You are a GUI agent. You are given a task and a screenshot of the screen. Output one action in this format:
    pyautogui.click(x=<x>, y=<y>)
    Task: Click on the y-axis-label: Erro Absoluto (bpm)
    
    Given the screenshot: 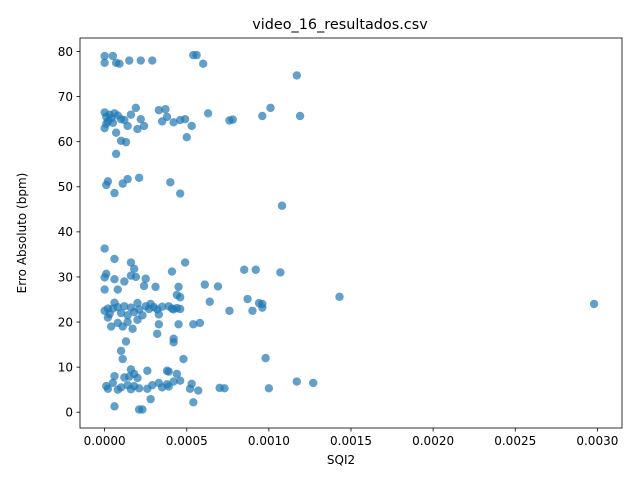 What is the action you would take?
    pyautogui.click(x=22, y=233)
    